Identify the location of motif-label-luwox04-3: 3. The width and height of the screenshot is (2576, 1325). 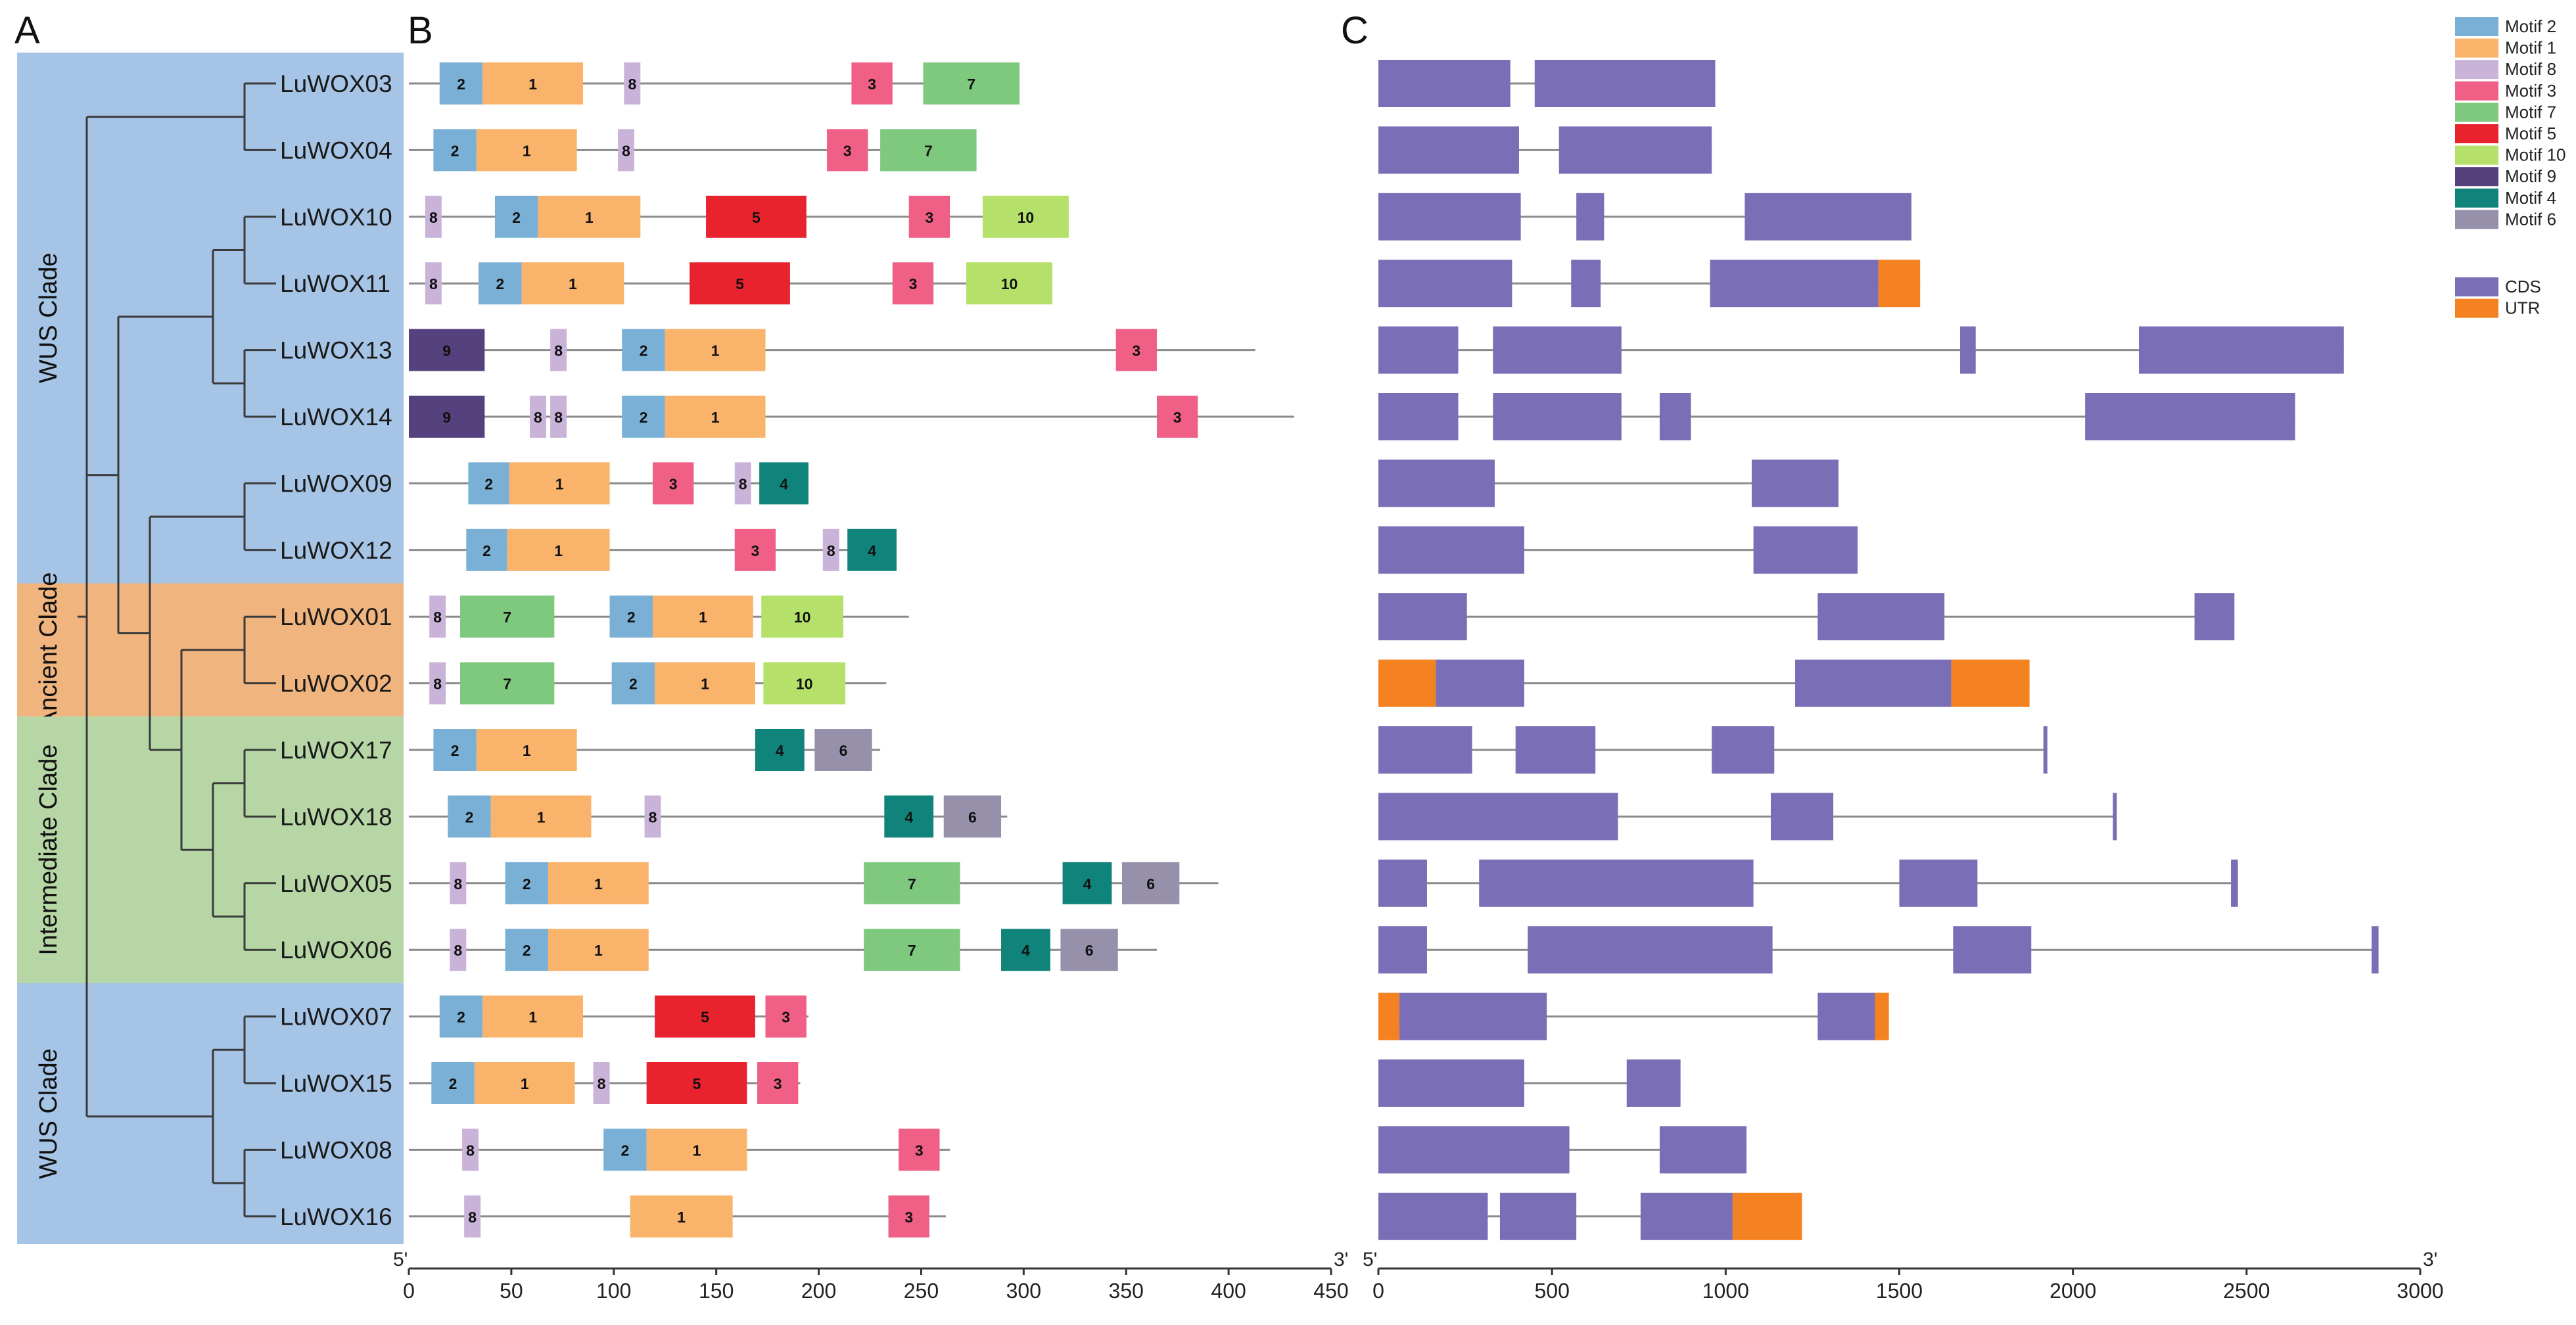
(848, 150).